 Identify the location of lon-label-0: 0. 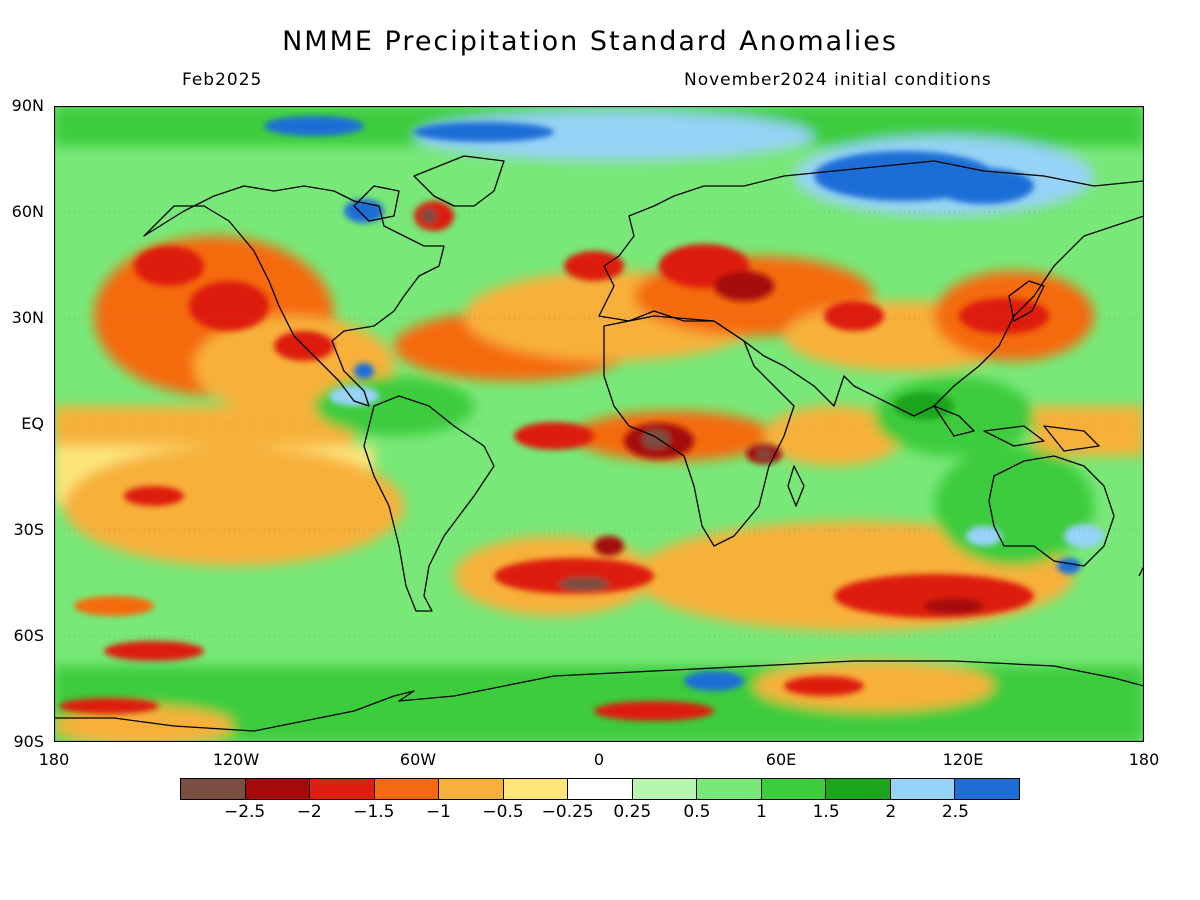
(599, 759).